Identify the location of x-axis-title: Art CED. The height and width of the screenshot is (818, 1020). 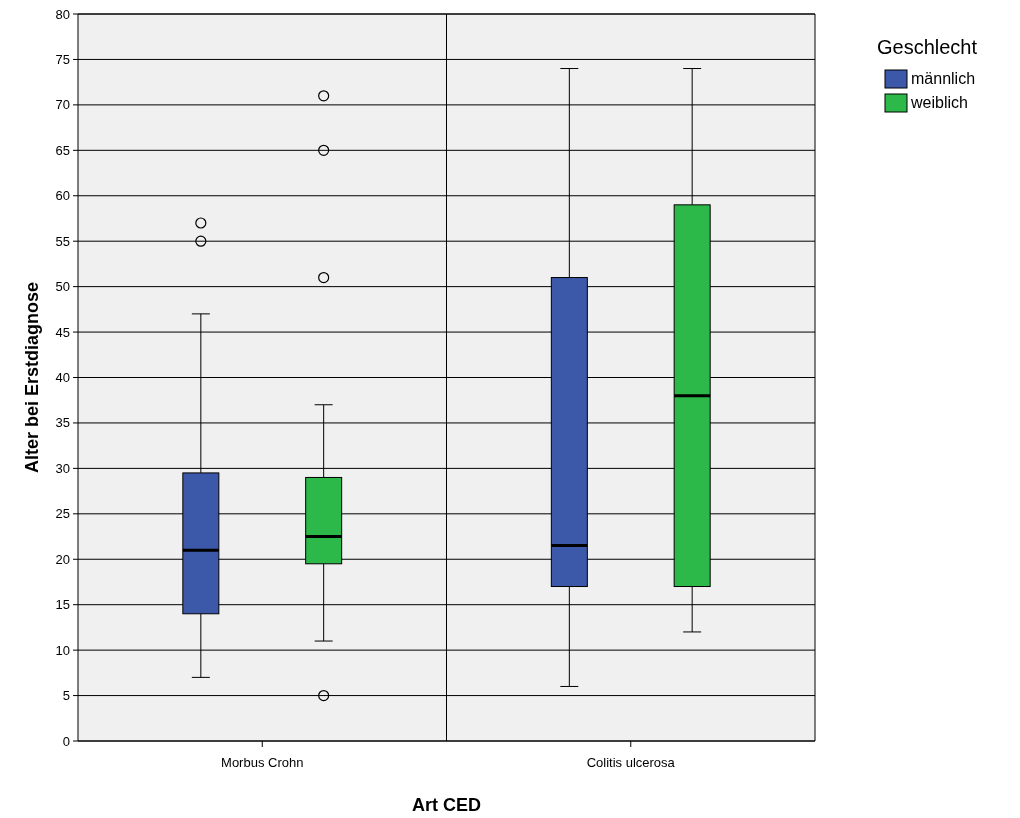
(446, 805).